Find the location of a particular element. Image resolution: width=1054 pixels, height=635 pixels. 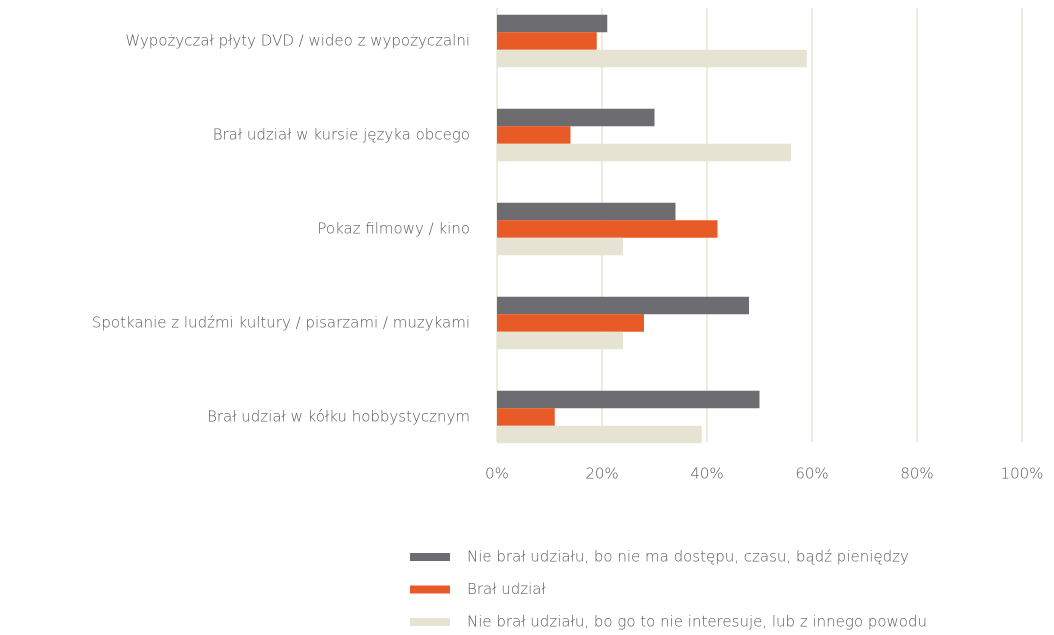

x-tick-label: 80% is located at coordinates (916, 474).